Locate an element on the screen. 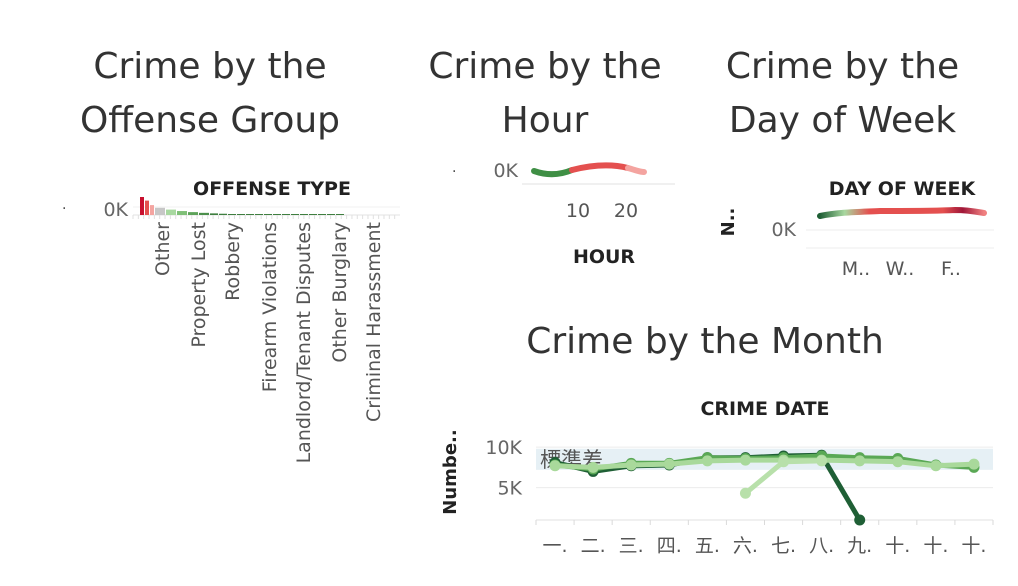 This screenshot has width=1018, height=586. offense-category-label: Landlord/Tenant Disputes is located at coordinates (304, 342).